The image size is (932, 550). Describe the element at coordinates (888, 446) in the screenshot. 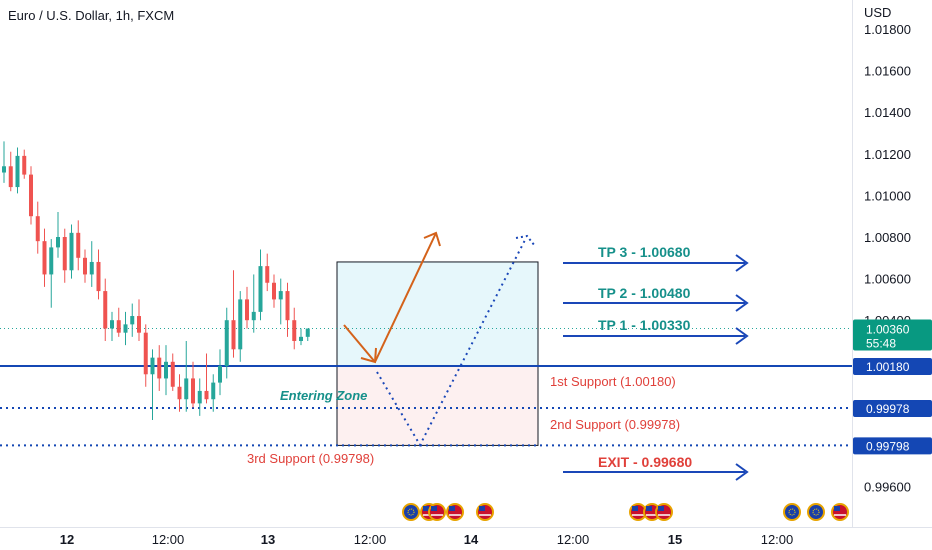

I see `level-price-tag-label: 0.99798` at that location.